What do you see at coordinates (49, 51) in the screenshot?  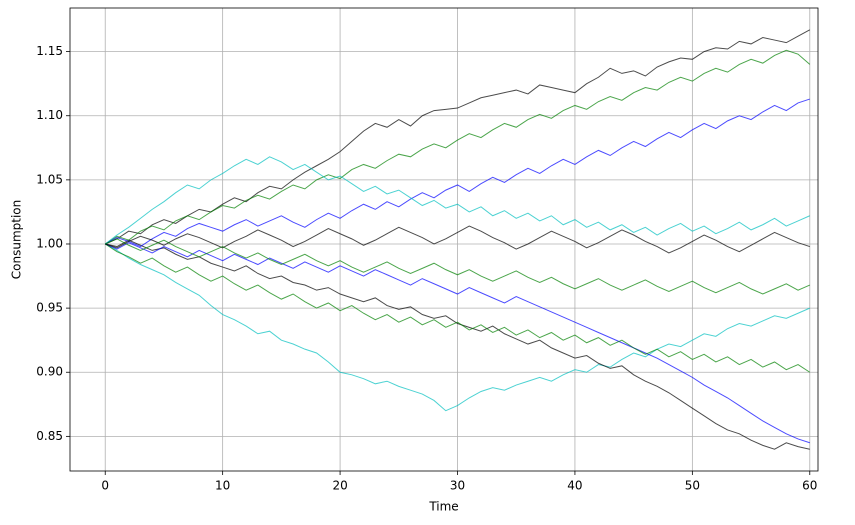 I see `y-tick-label: 1.15` at bounding box center [49, 51].